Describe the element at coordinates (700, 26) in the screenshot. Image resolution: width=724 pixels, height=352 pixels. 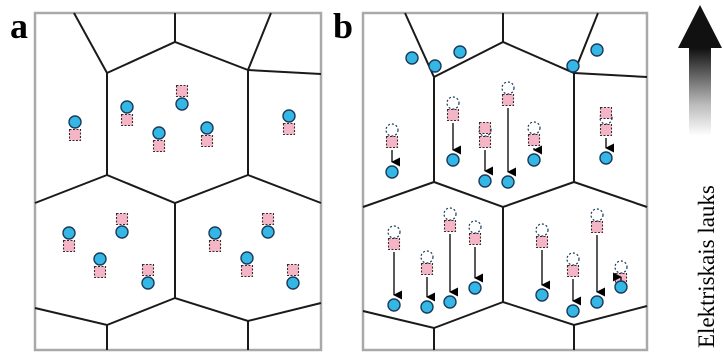
I see `field-arrow-head-icon` at that location.